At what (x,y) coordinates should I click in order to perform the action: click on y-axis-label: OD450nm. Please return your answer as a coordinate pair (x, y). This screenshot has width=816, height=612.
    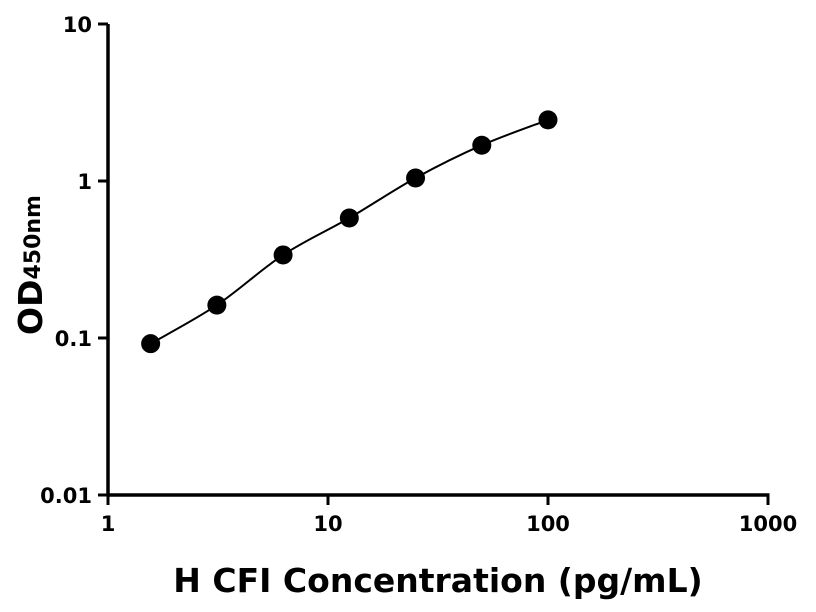
    Looking at the image, I should click on (30, 265).